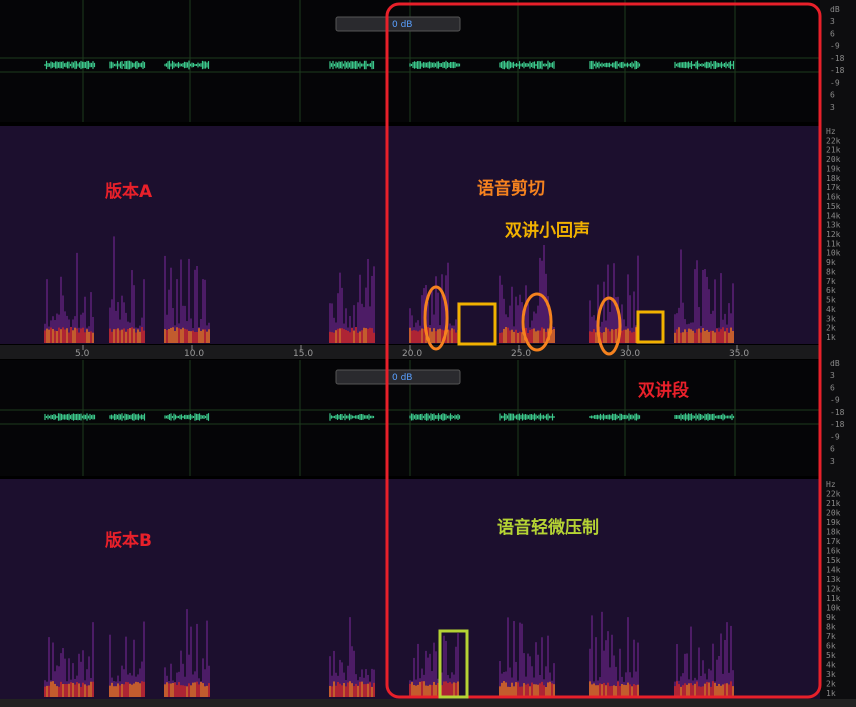 Image resolution: width=856 pixels, height=707 pixels. Describe the element at coordinates (548, 527) in the screenshot. I see `annotation: 语音轻微压制` at that location.